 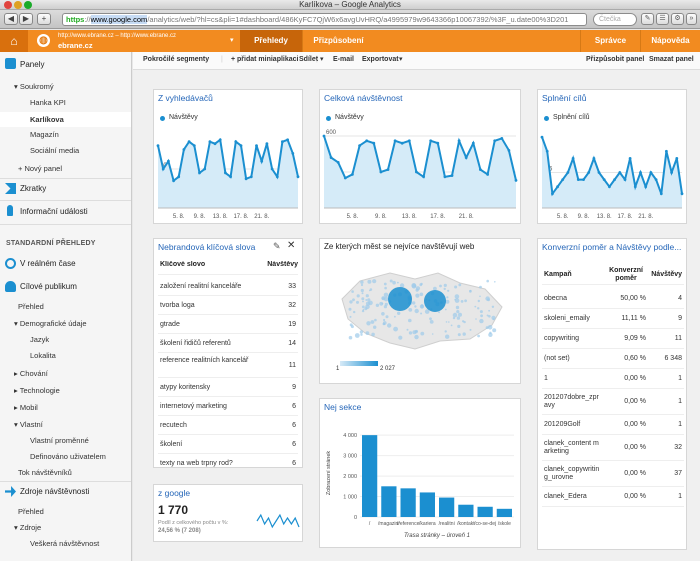 I want to click on table-row: skoleni_emaily 11,11 % 9, so click(x=613, y=319).